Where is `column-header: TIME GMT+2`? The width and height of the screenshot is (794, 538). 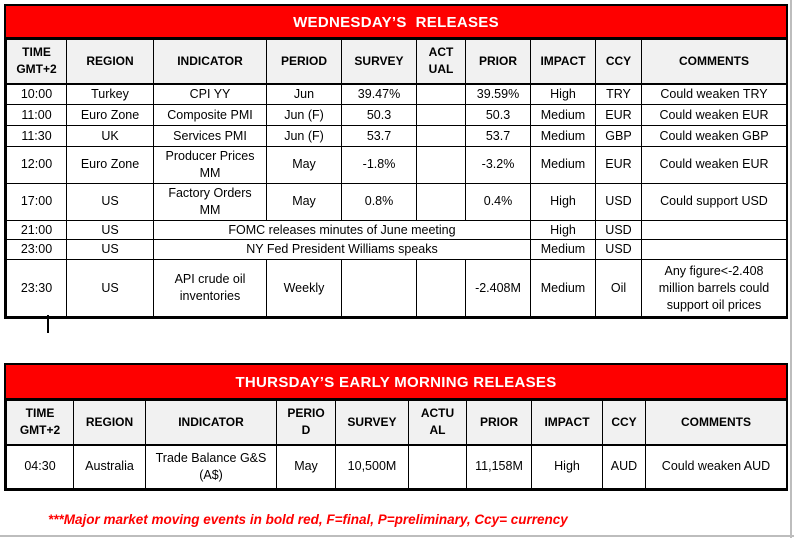 column-header: TIME GMT+2 is located at coordinates (40, 423).